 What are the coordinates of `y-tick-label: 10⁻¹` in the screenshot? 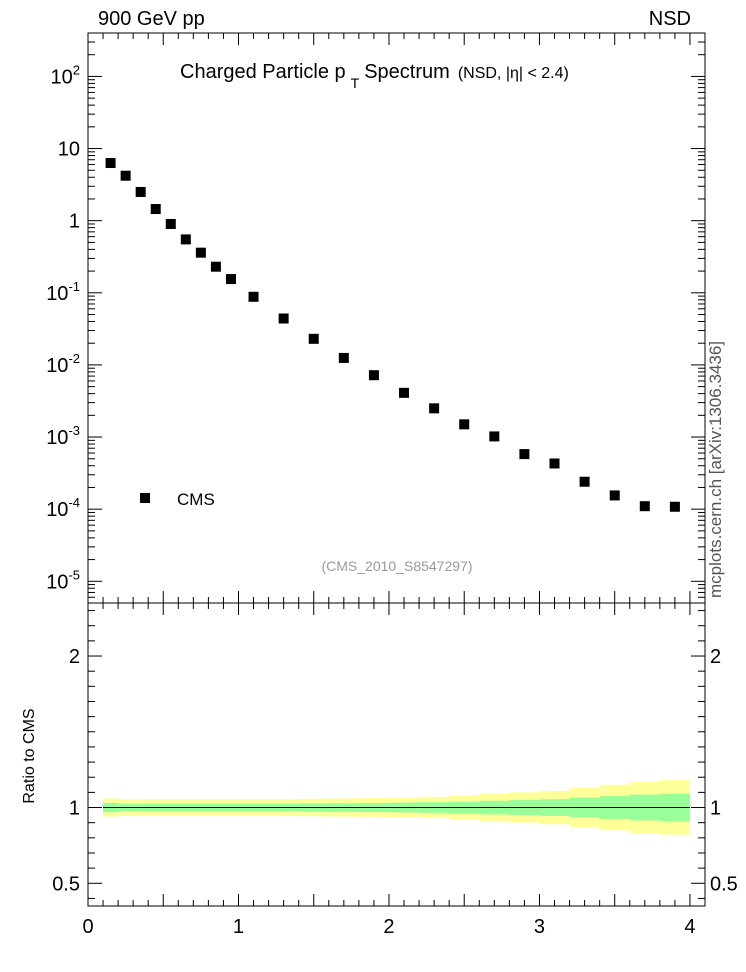 It's located at (63, 292).